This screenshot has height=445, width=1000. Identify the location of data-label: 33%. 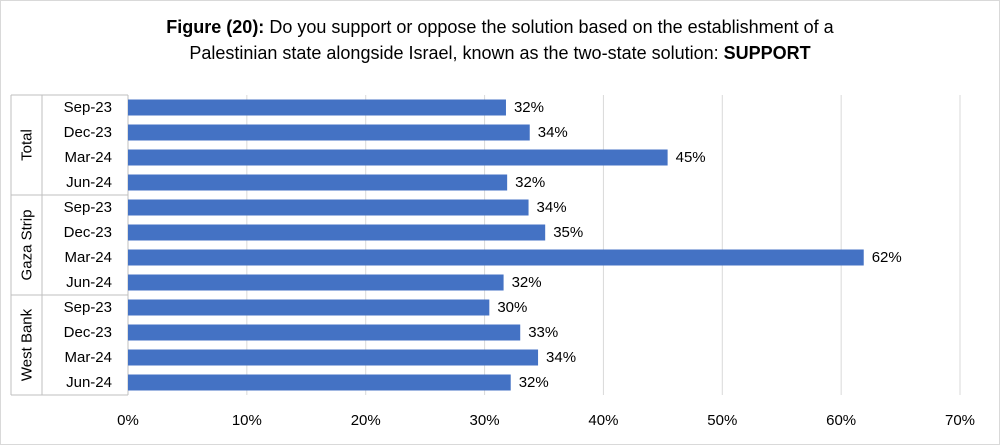
(543, 332).